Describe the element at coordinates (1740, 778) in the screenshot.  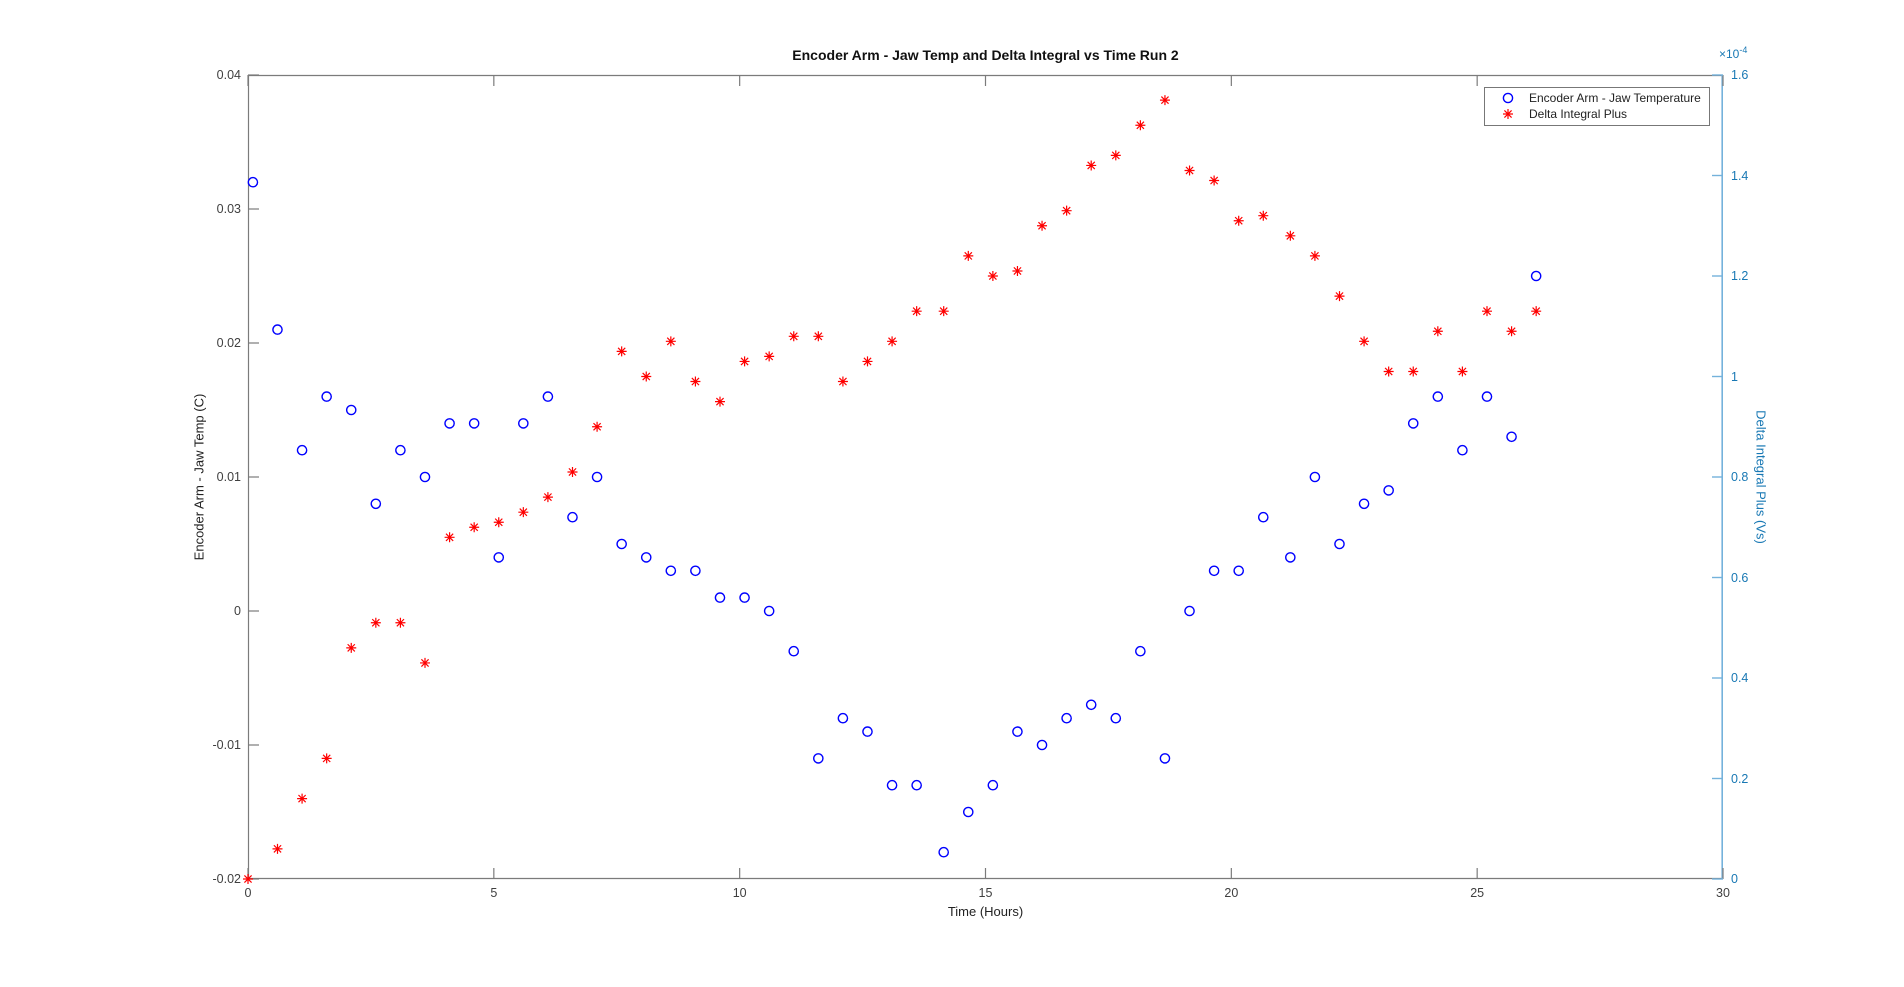
I see `right-y-tick-label: 0.2` at that location.